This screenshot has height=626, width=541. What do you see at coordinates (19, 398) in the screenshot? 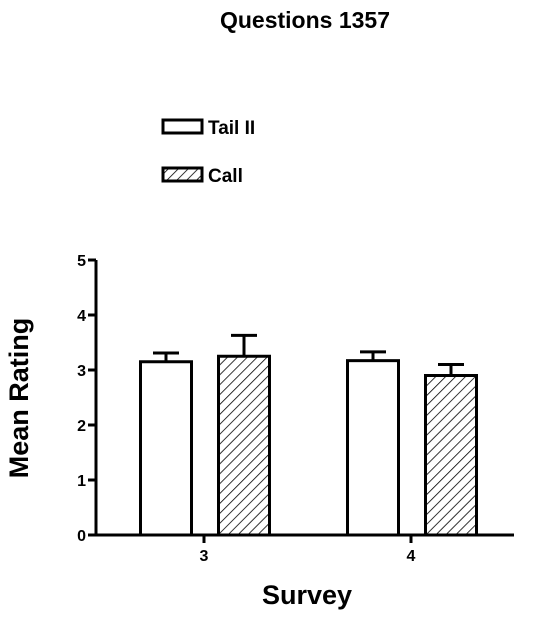
I see `y-axis-label: Mean Rating` at bounding box center [19, 398].